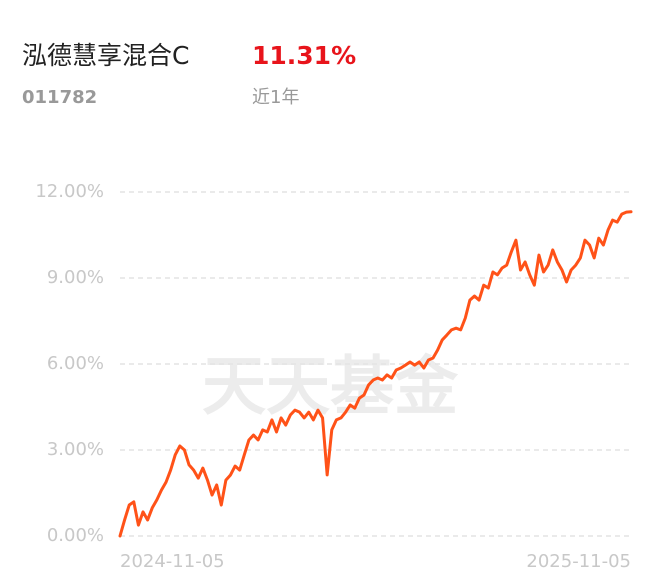 This screenshot has width=660, height=585. What do you see at coordinates (172, 561) in the screenshot?
I see `x-tick-label: 2024-11-05` at bounding box center [172, 561].